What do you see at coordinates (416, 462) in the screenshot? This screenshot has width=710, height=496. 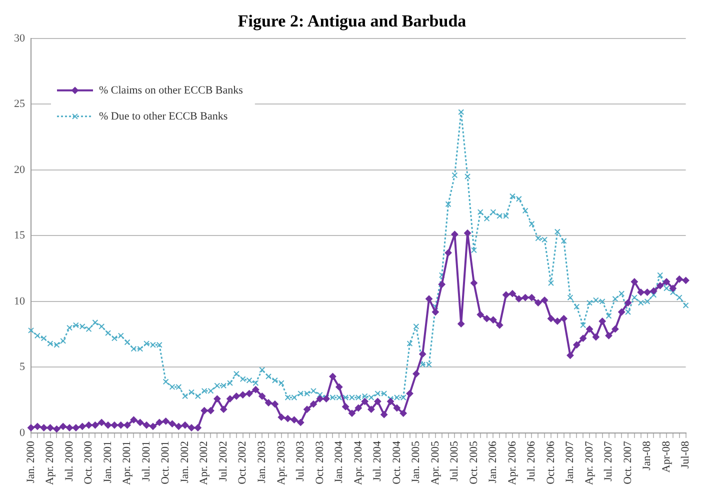 I see `x-tick-label: Jan. 2005` at bounding box center [416, 462].